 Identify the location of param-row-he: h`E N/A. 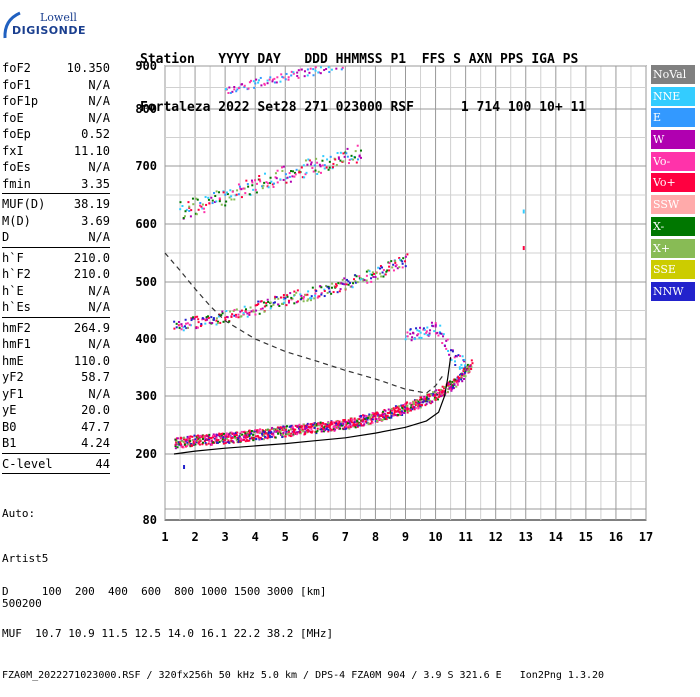
(56, 291).